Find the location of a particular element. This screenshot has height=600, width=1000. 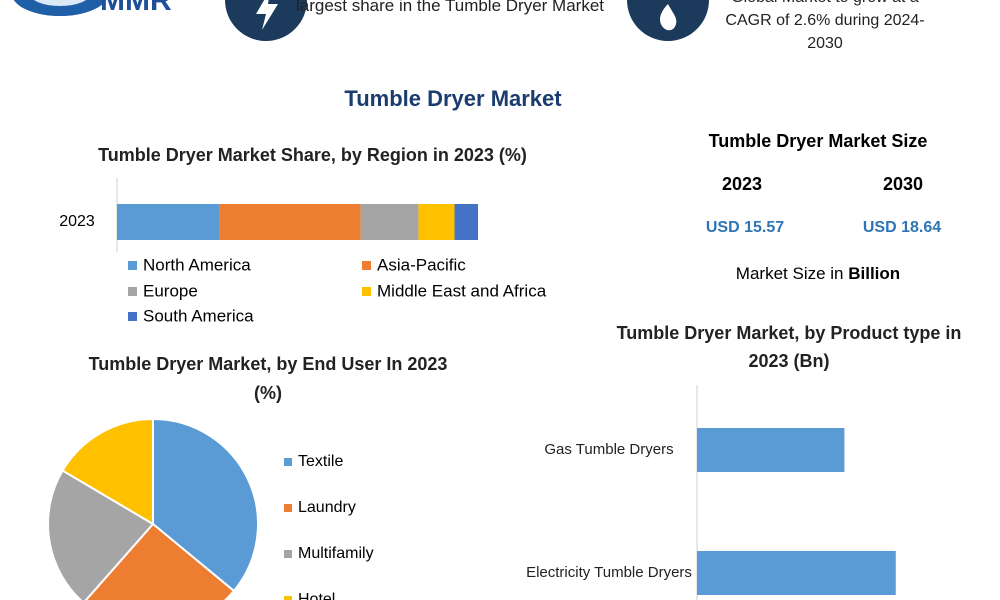

market-note: Market Size in Billion is located at coordinates (818, 273).